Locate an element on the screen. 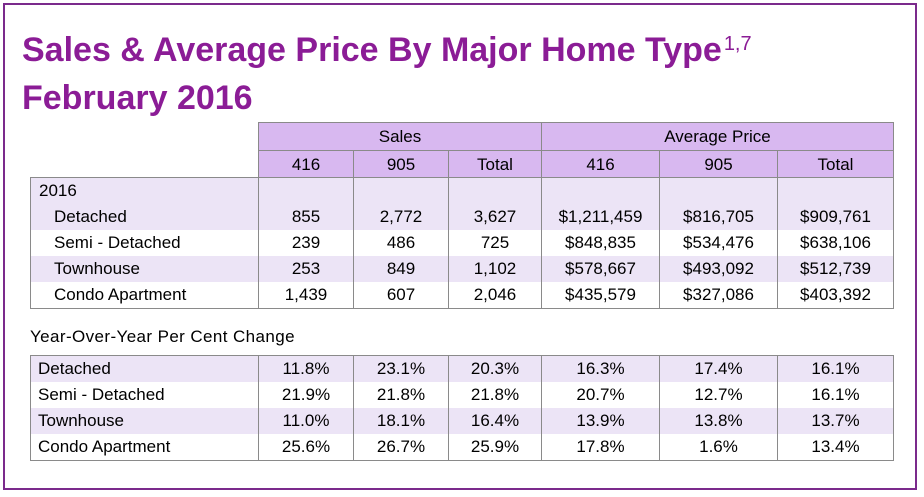  cell: 13.9% is located at coordinates (600, 421).